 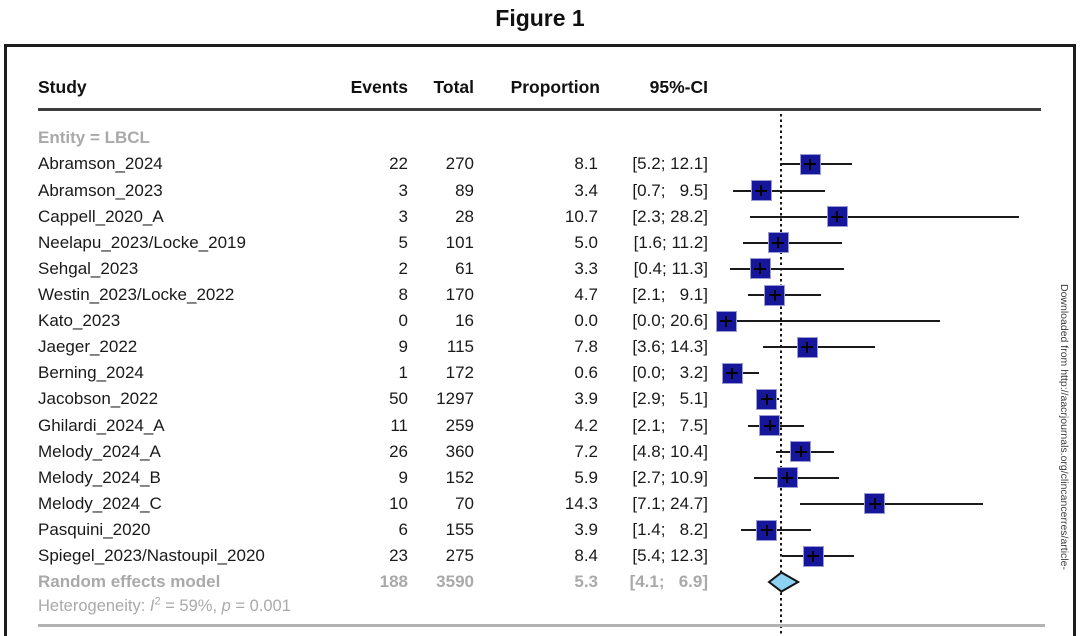 What do you see at coordinates (459, 373) in the screenshot?
I see `total-cell: 172` at bounding box center [459, 373].